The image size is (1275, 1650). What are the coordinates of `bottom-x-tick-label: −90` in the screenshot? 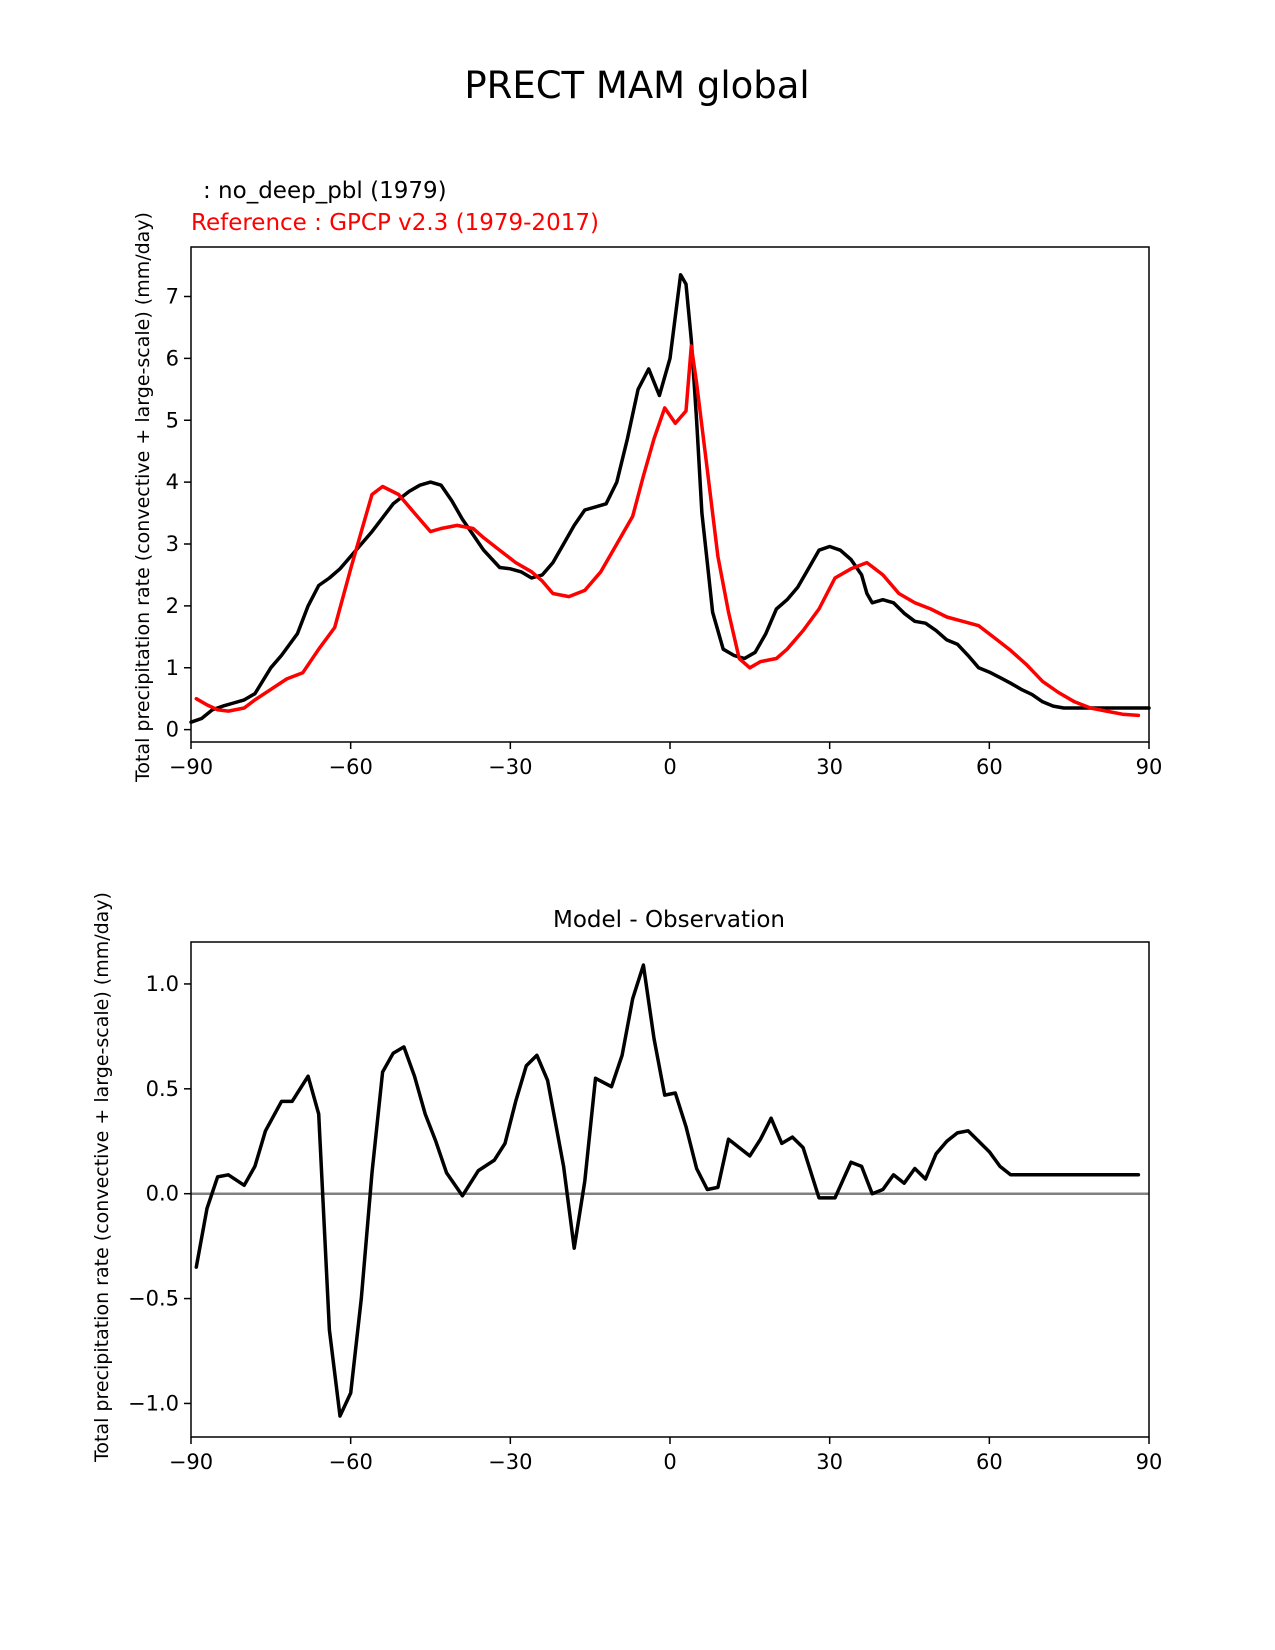 It's located at (191, 1462).